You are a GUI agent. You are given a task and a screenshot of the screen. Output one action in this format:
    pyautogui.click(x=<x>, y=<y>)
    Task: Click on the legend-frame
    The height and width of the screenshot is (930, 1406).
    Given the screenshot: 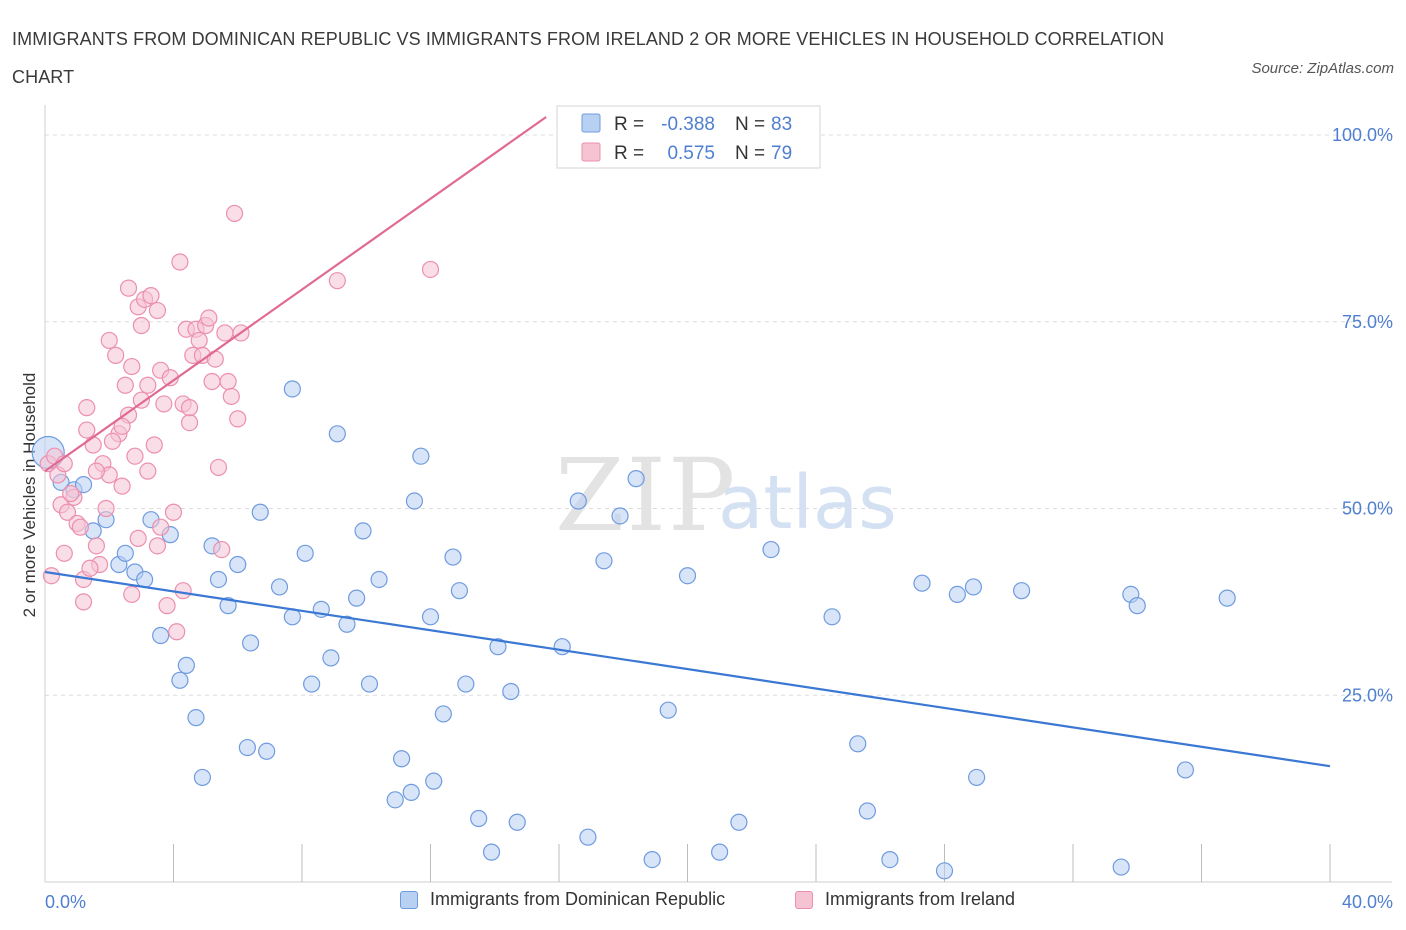 What is the action you would take?
    pyautogui.click(x=688, y=137)
    